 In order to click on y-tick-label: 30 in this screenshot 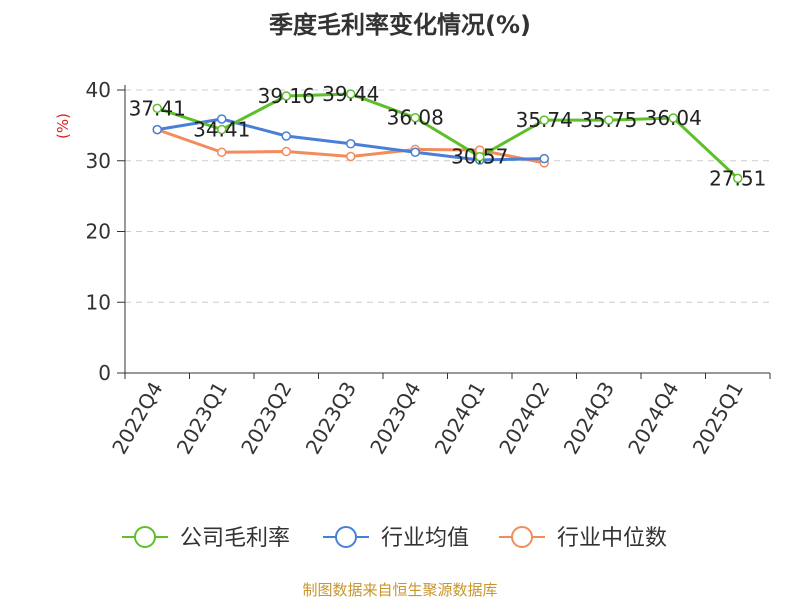, I will do `click(98, 161)`.